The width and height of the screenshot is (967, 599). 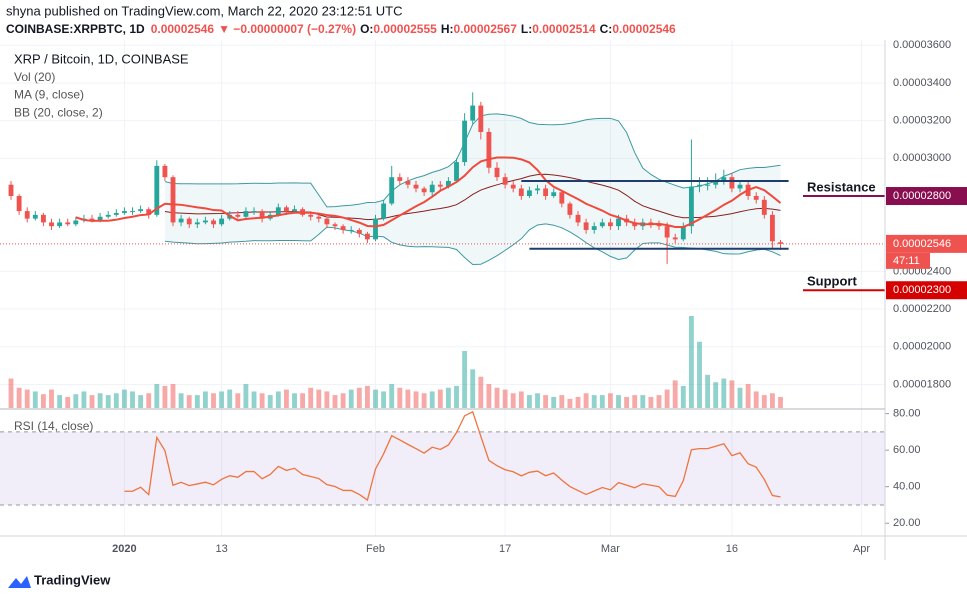 What do you see at coordinates (124, 549) in the screenshot?
I see `x-tick-label: 2020` at bounding box center [124, 549].